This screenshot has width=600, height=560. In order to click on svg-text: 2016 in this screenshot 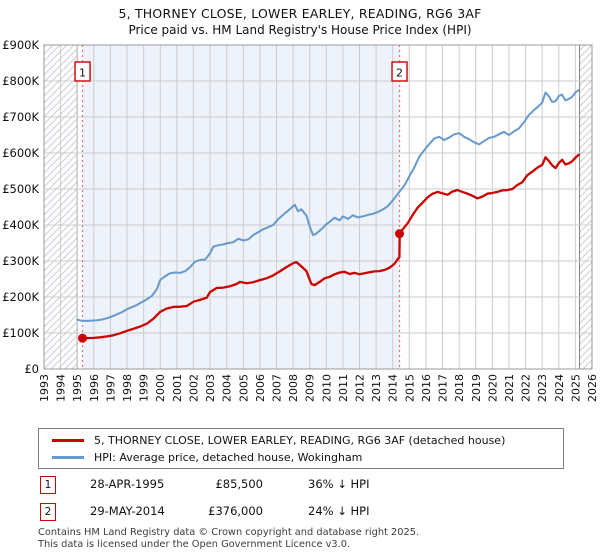, I will do `click(426, 388)`.